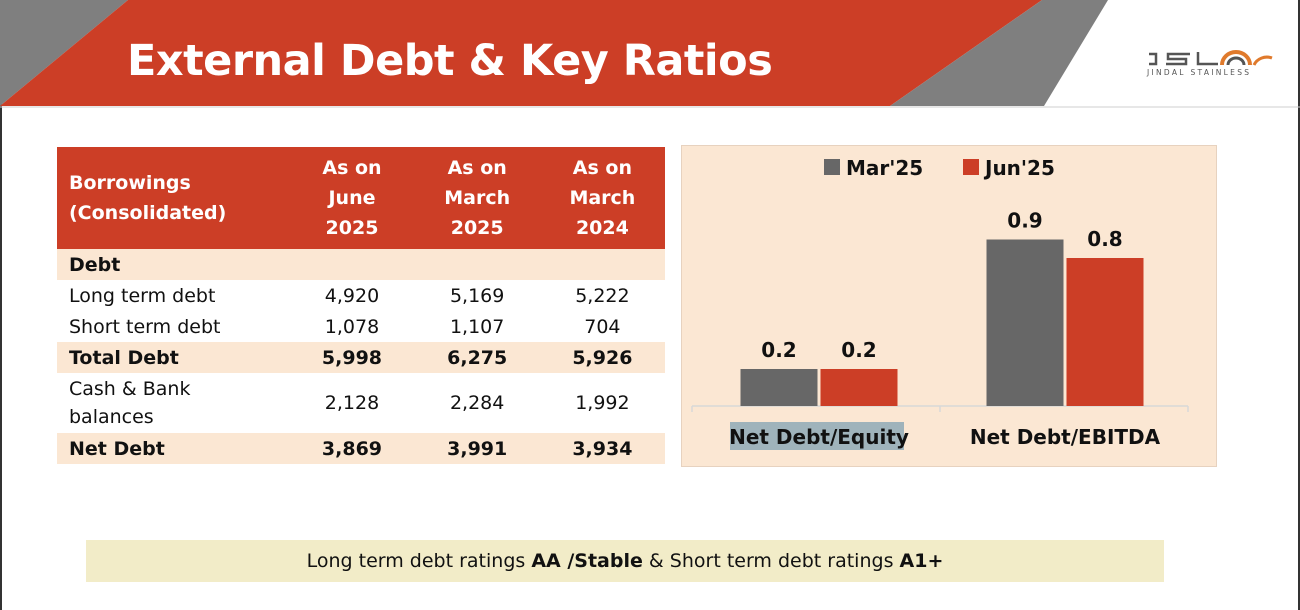  What do you see at coordinates (1211, 58) in the screenshot?
I see `jsl-logo` at bounding box center [1211, 58].